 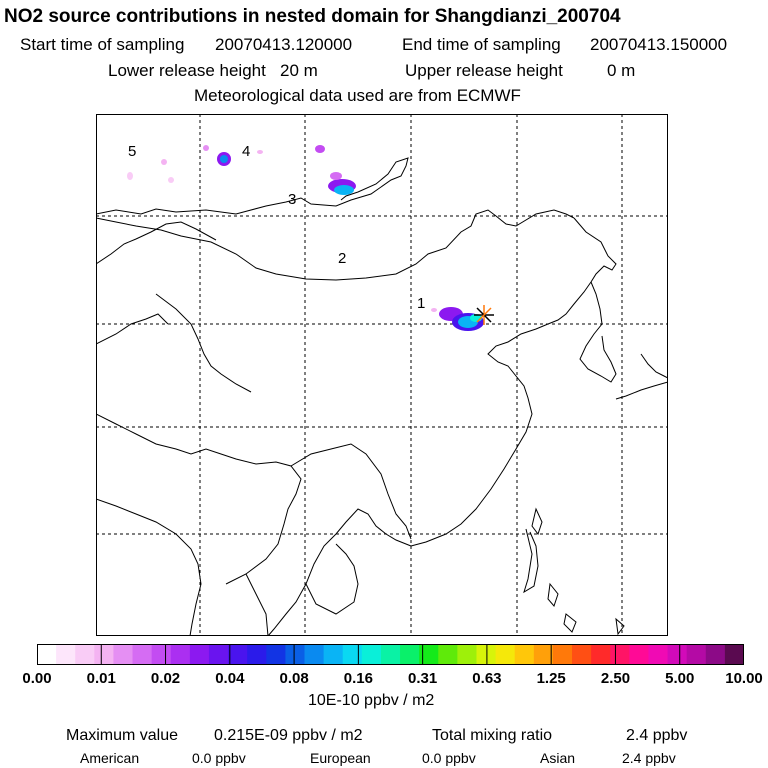 I want to click on star-marker, so click(x=484, y=315).